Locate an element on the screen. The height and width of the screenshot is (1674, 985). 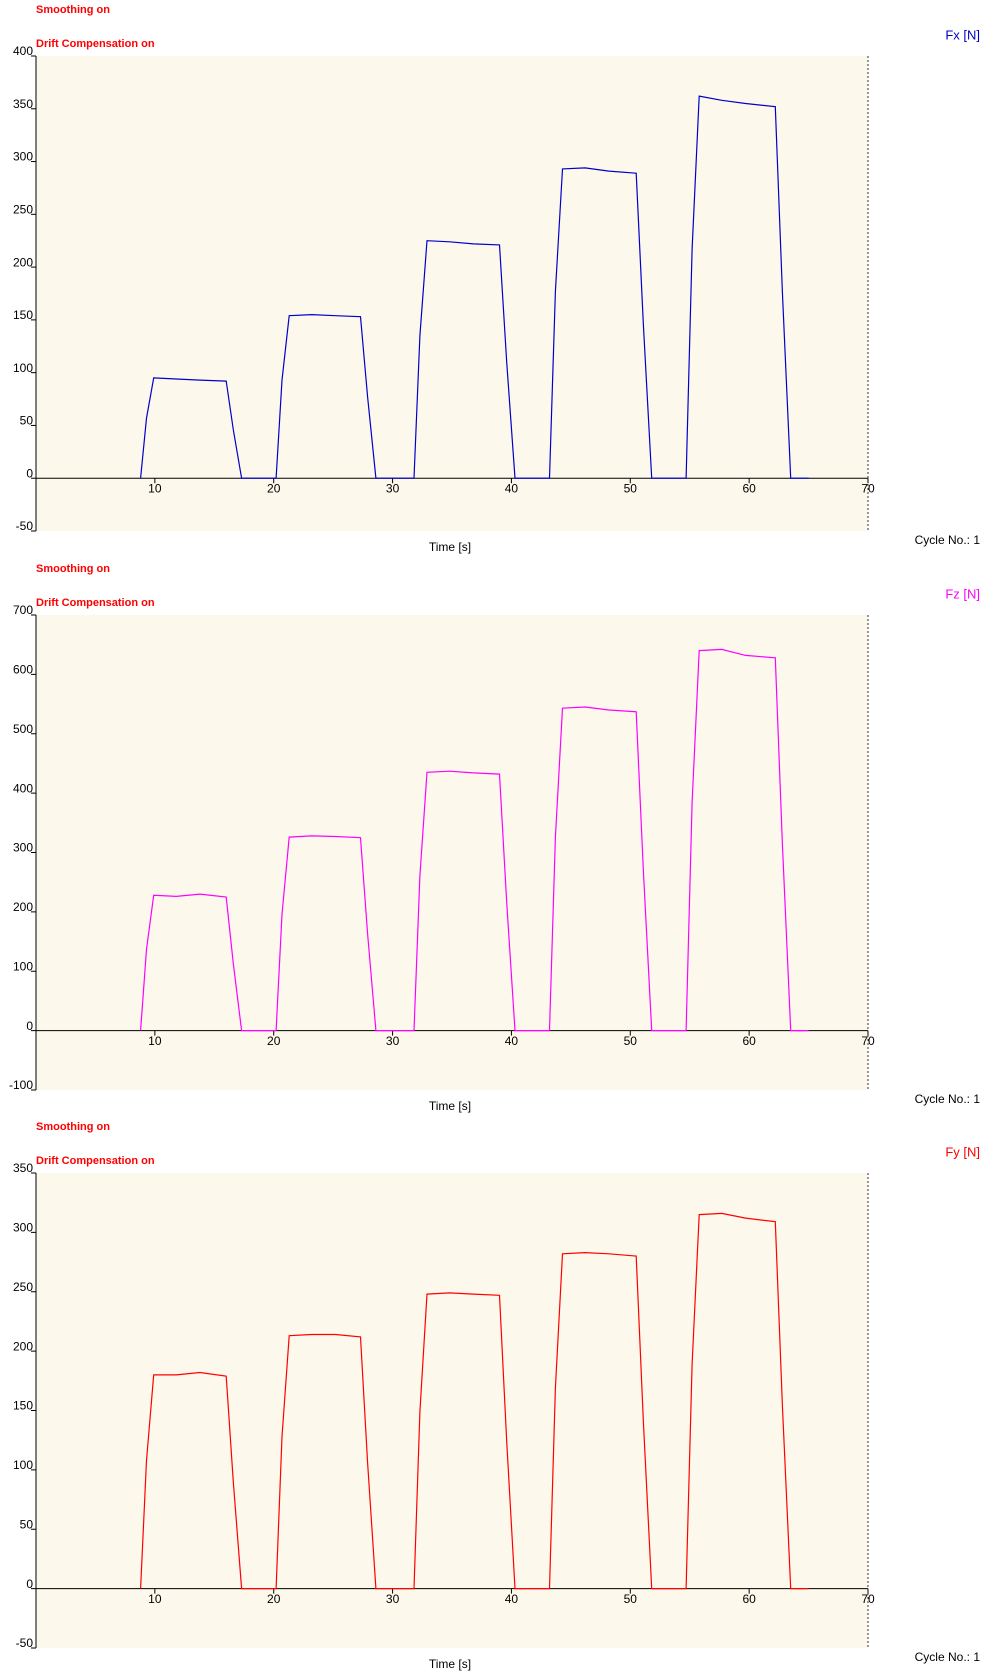
y-tick-label: 700 is located at coordinates (23, 610).